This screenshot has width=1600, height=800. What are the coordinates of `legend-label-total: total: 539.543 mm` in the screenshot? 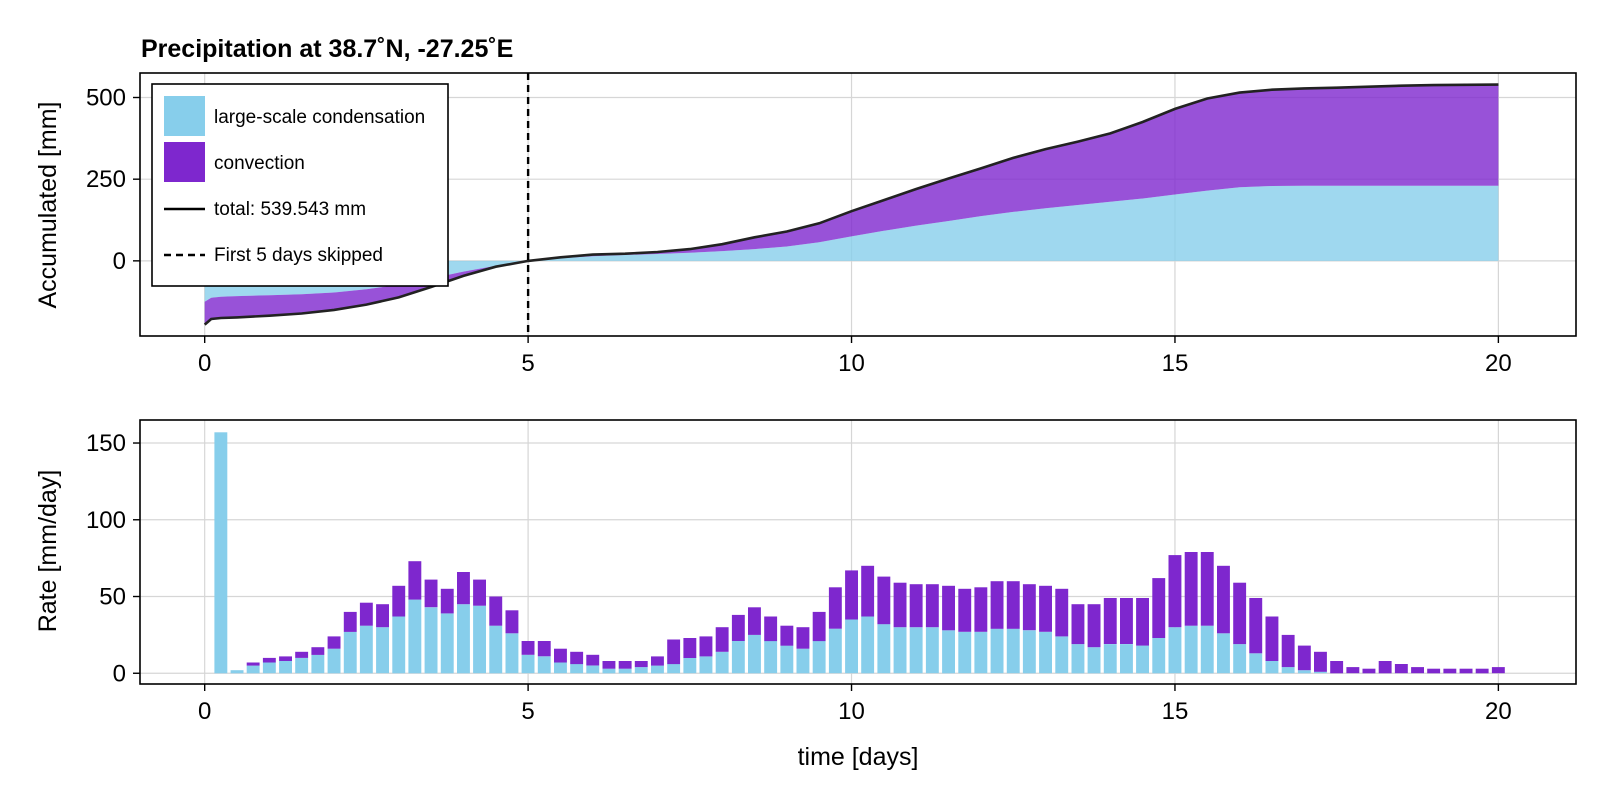 It's located at (290, 209).